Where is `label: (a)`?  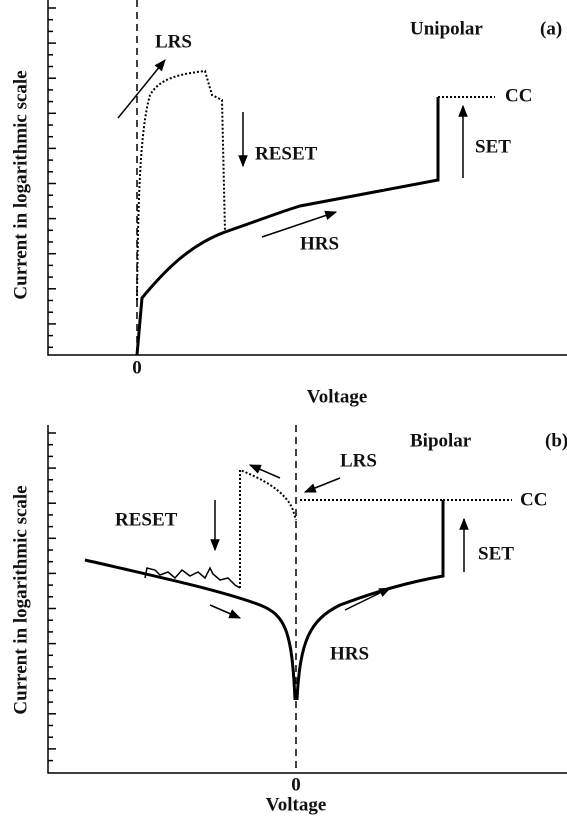
label: (a) is located at coordinates (551, 28).